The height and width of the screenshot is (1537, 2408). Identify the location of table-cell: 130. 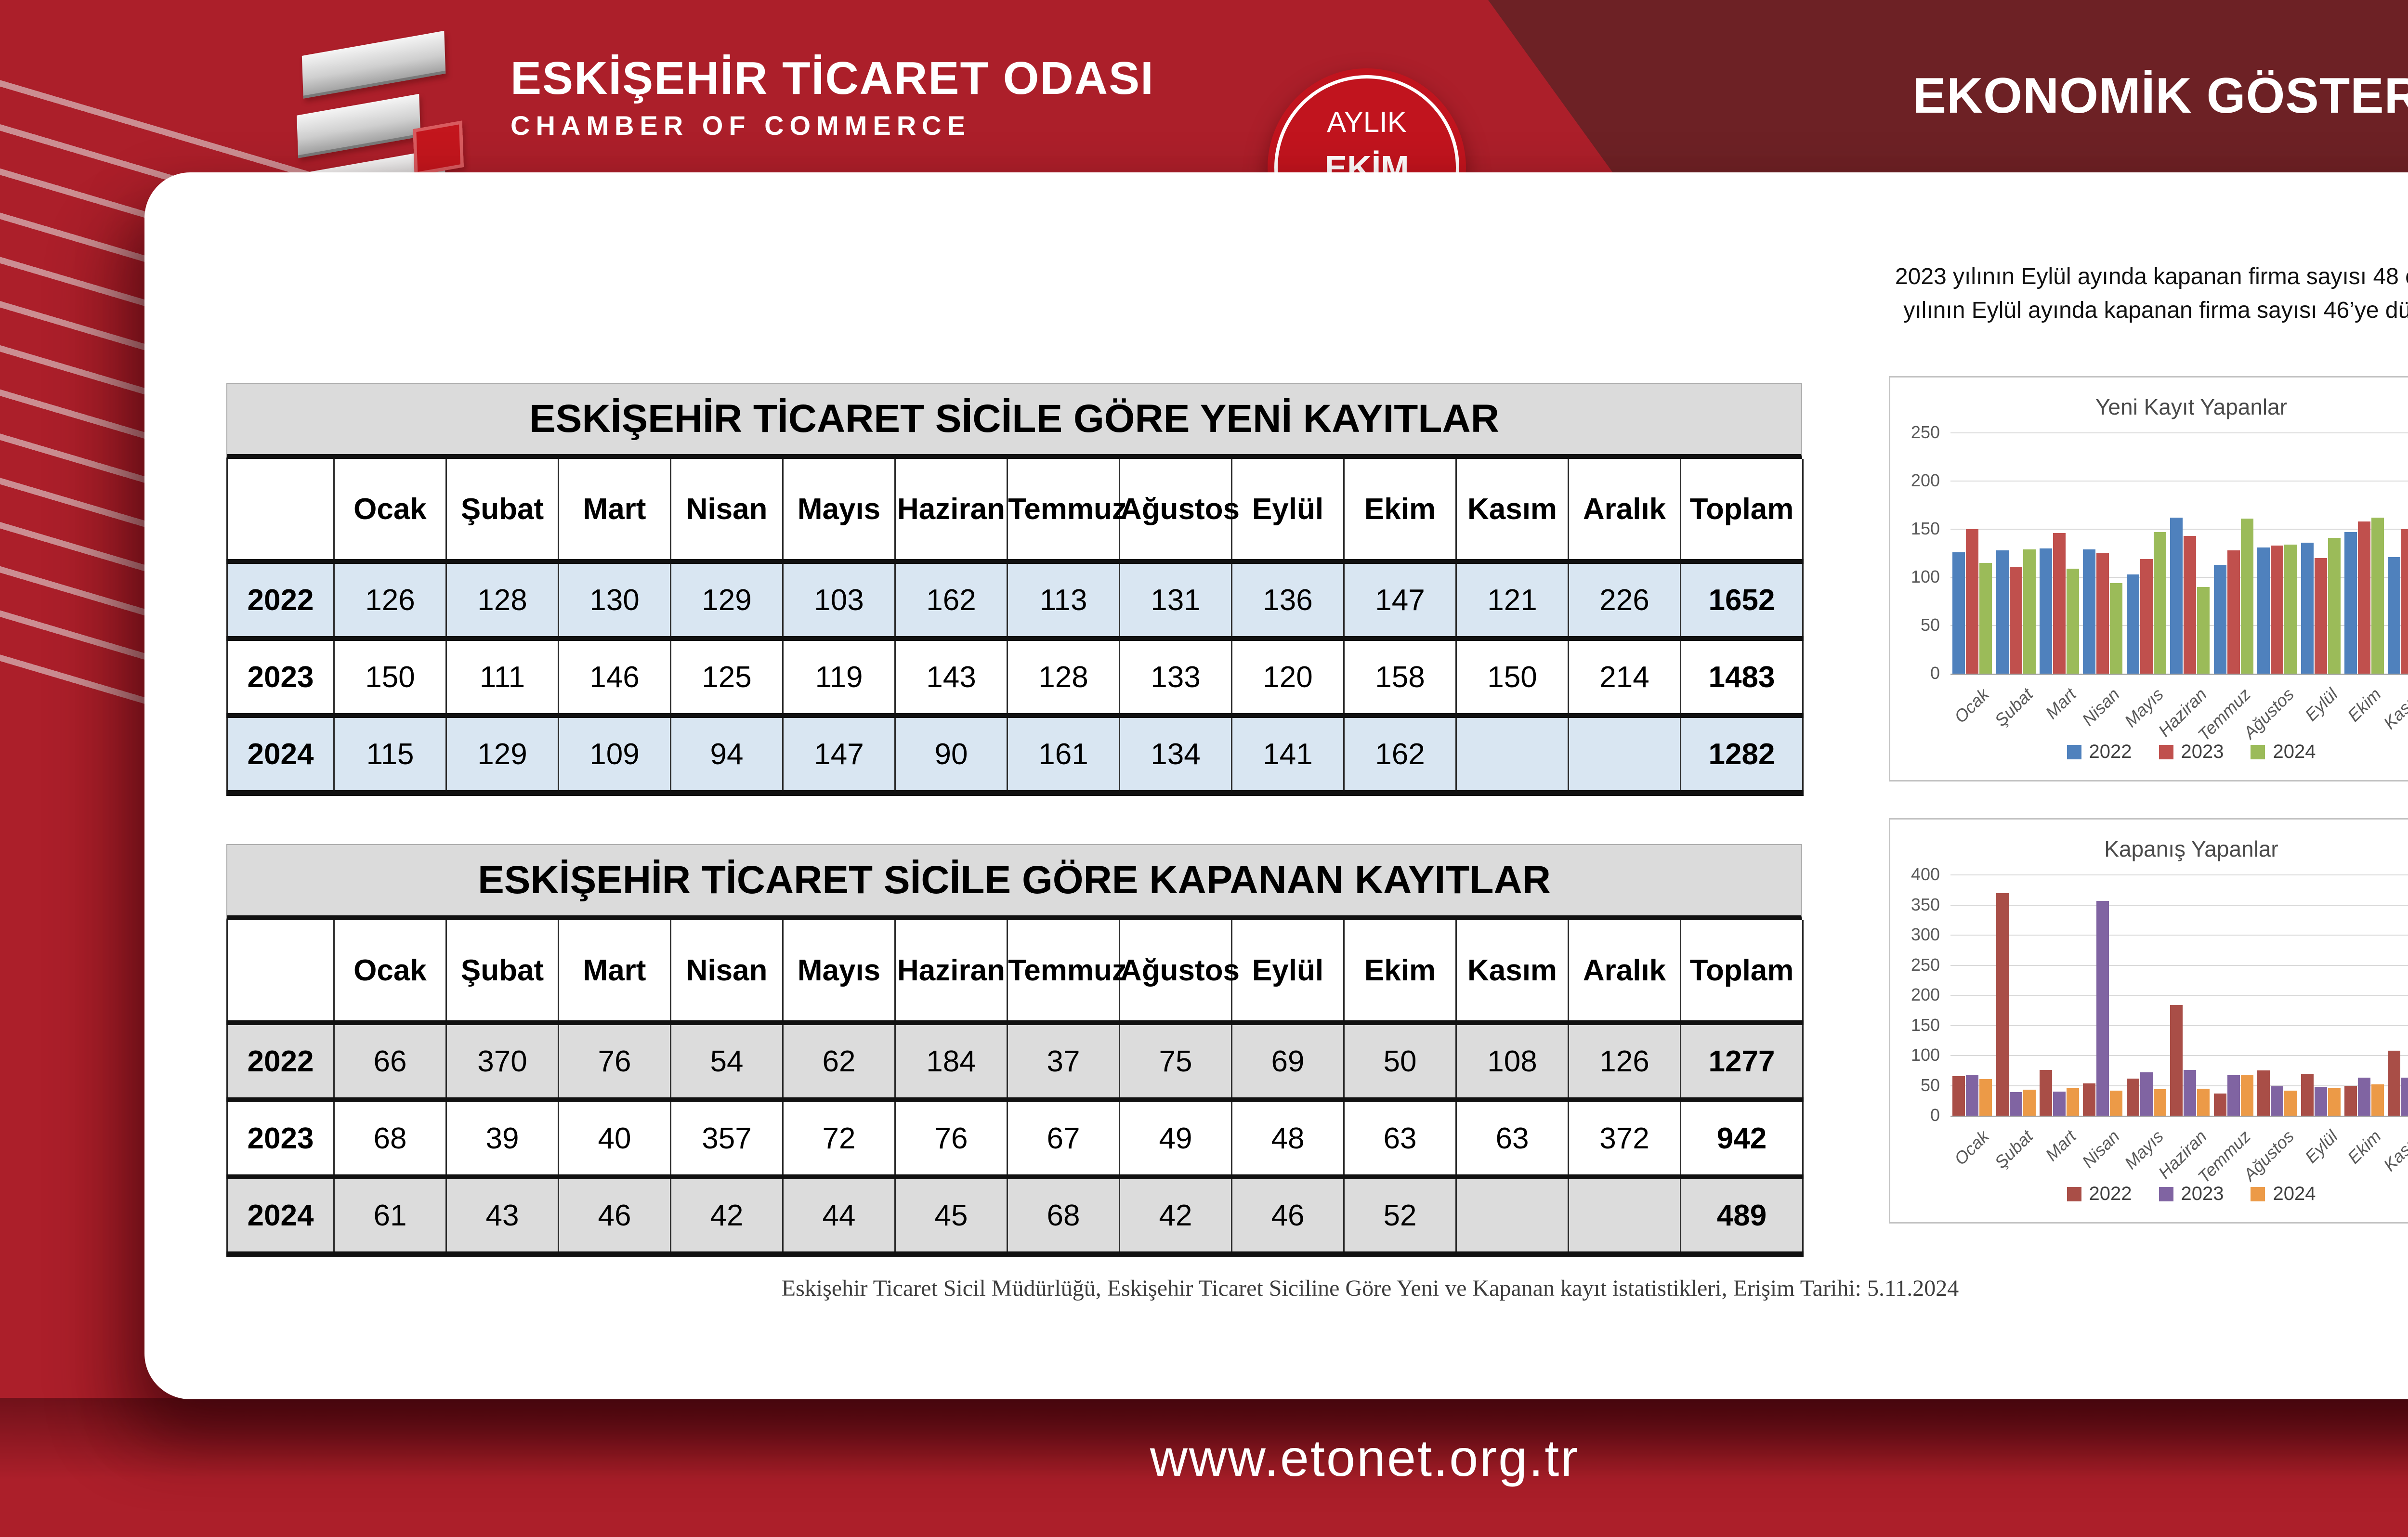
(614, 601).